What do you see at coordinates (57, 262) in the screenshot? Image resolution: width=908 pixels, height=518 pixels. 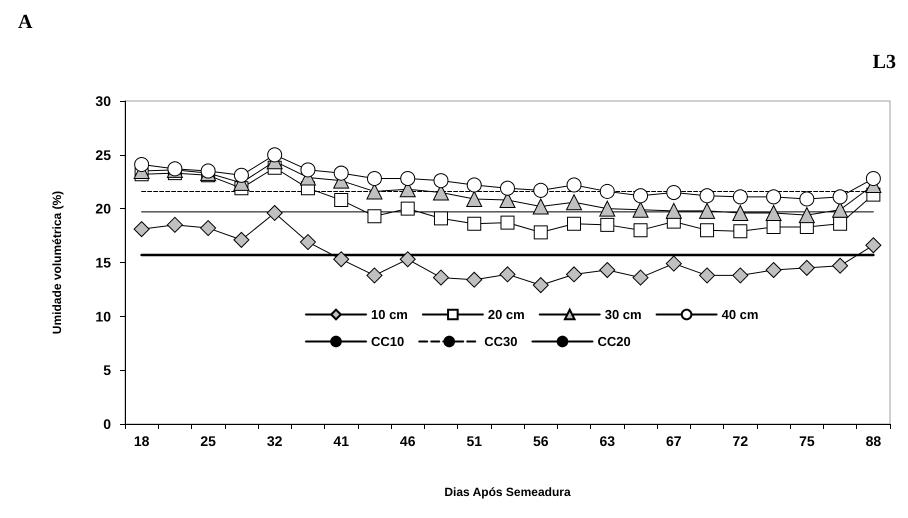 I see `y-axis-title: Umidade volumétrica (%)` at bounding box center [57, 262].